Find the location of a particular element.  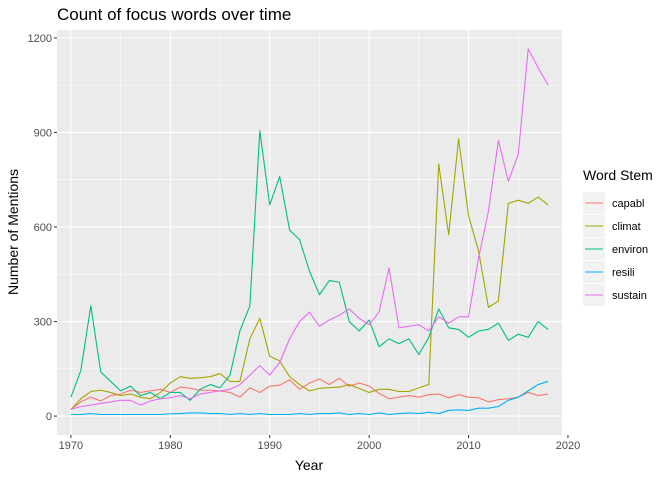

x-tick-label: 2020 is located at coordinates (568, 446).